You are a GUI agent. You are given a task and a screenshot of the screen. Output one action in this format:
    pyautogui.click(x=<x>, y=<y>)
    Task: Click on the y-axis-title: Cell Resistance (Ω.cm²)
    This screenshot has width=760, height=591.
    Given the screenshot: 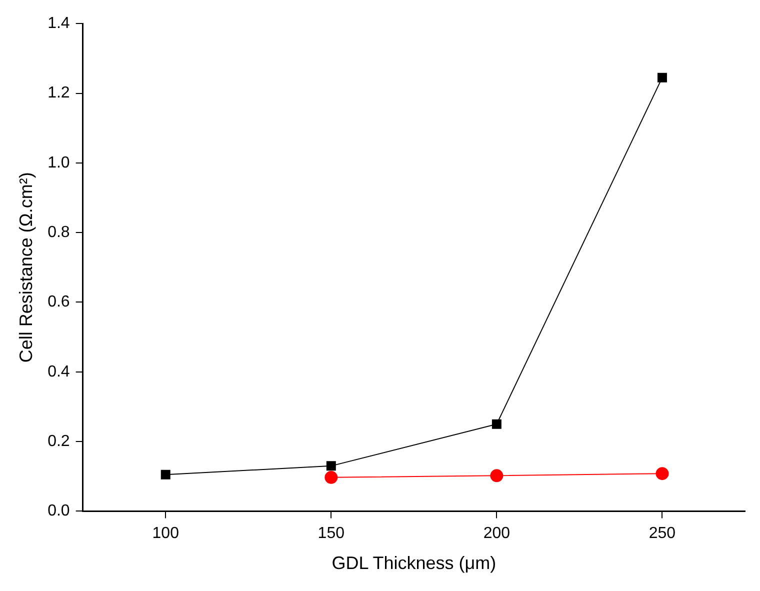 What is the action you would take?
    pyautogui.click(x=26, y=267)
    